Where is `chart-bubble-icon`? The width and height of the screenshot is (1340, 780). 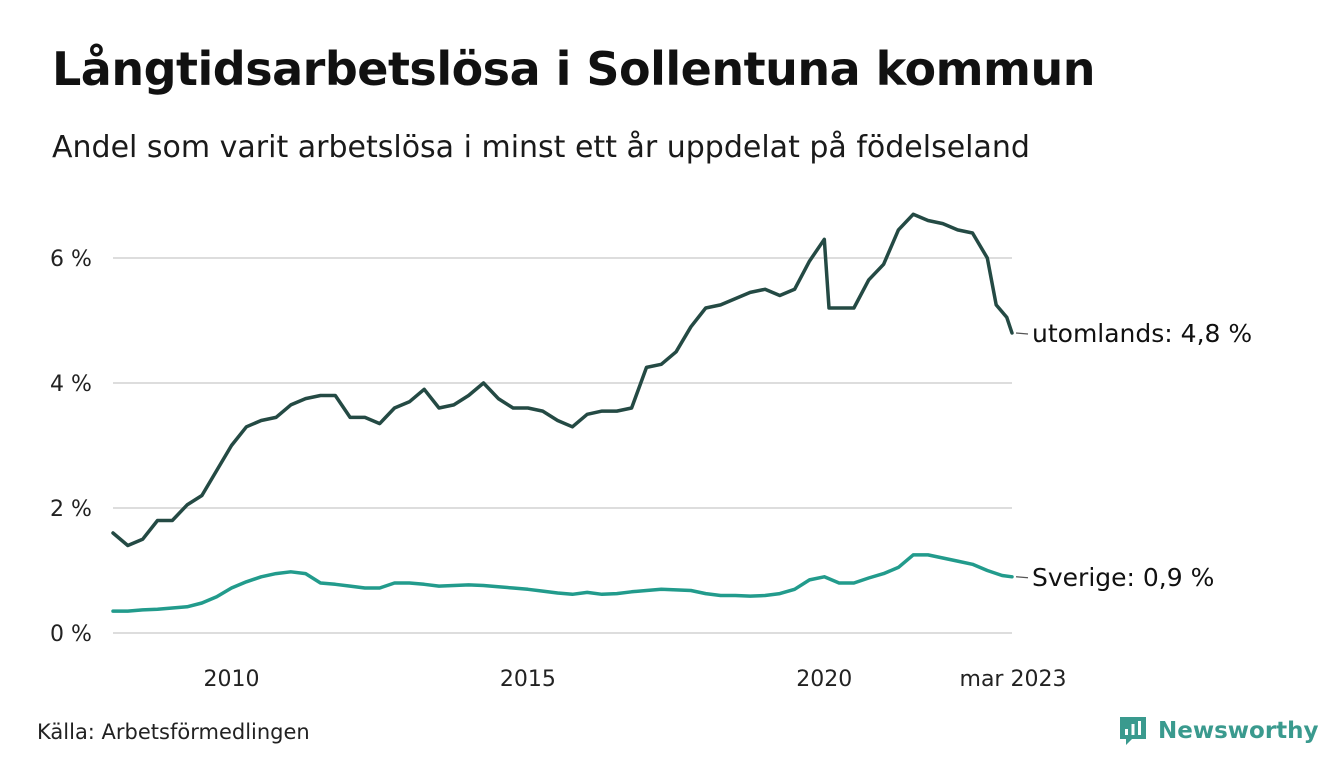
chart-bubble-icon is located at coordinates (1133, 731).